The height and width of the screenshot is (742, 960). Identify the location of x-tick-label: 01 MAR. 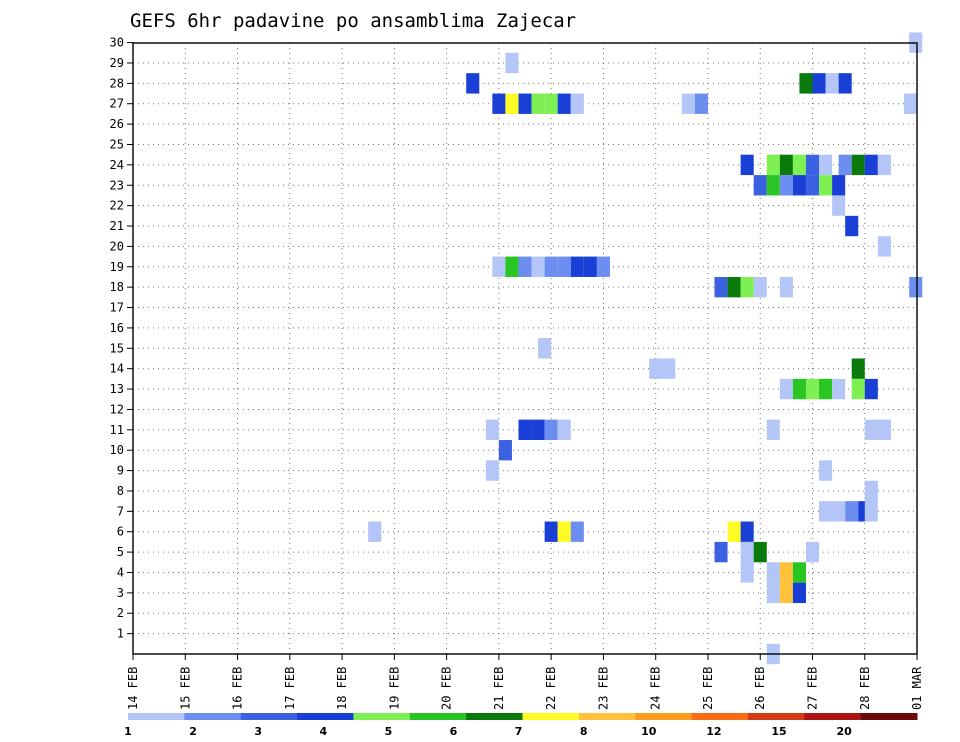
(917, 688).